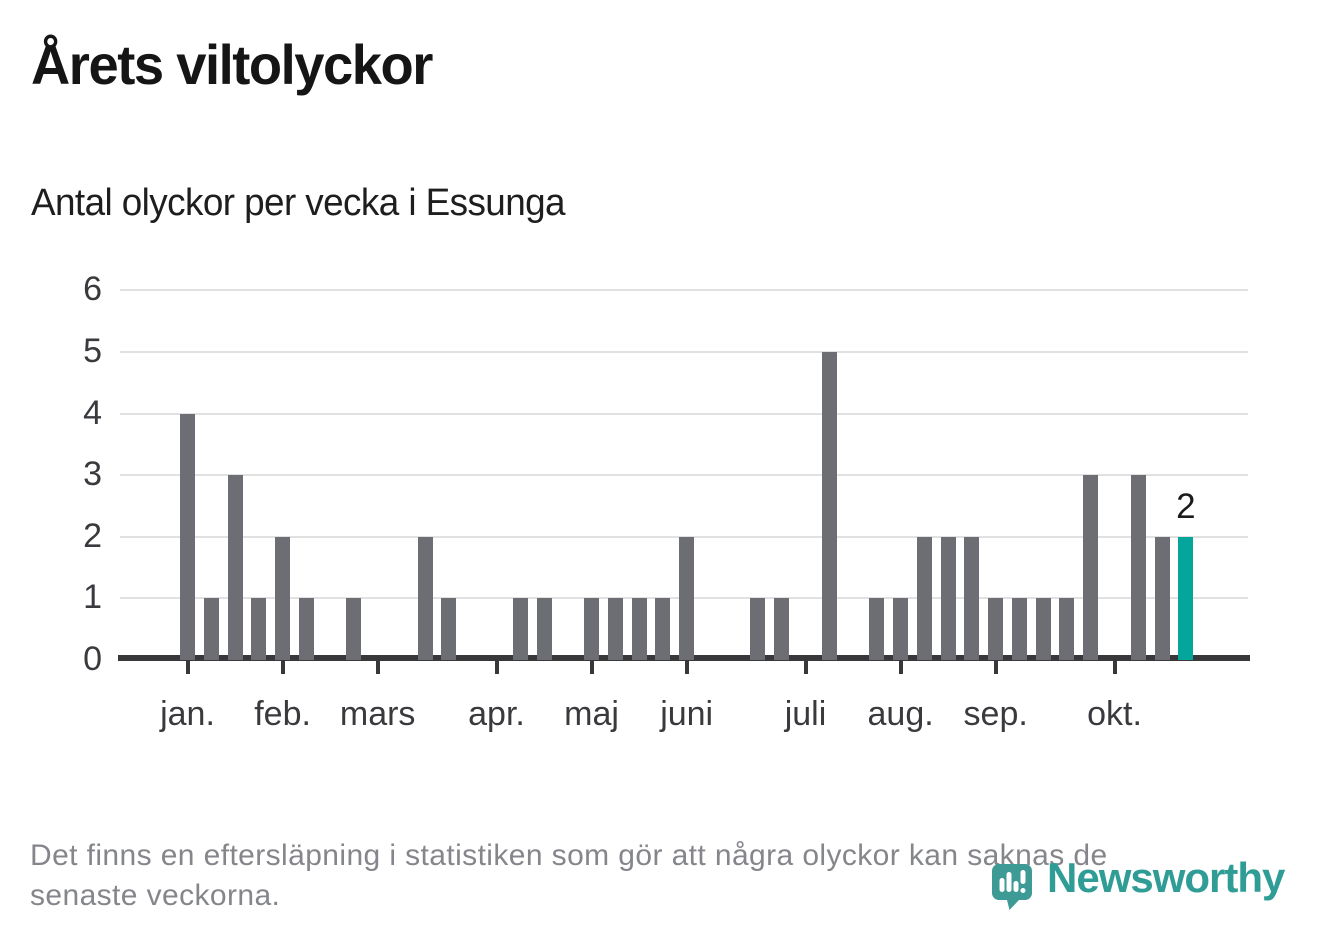 The height and width of the screenshot is (939, 1322). Describe the element at coordinates (155, 895) in the screenshot. I see `footnote-line: senaste veckorna.` at that location.